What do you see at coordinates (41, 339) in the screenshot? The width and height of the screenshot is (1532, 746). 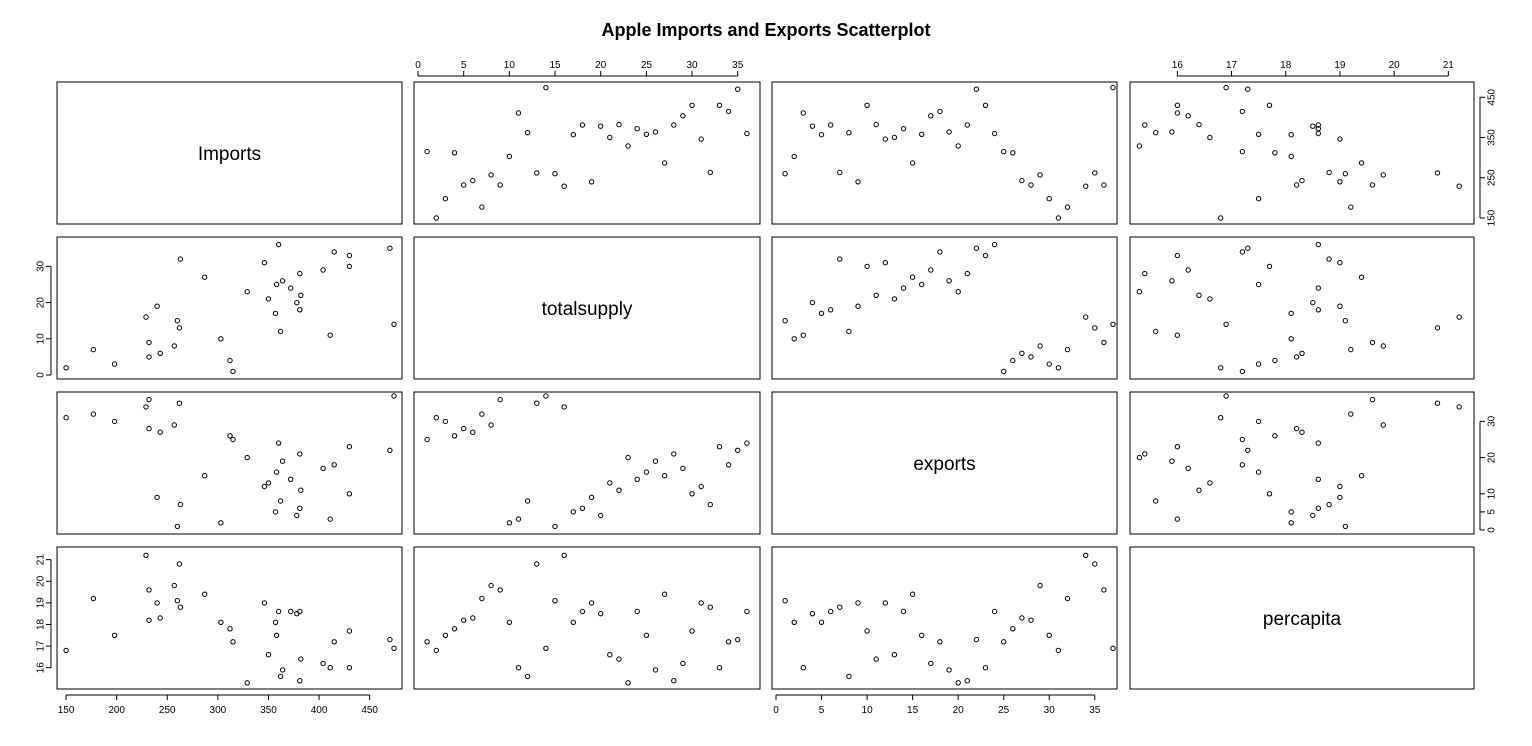 I see `tick-label: 10` at bounding box center [41, 339].